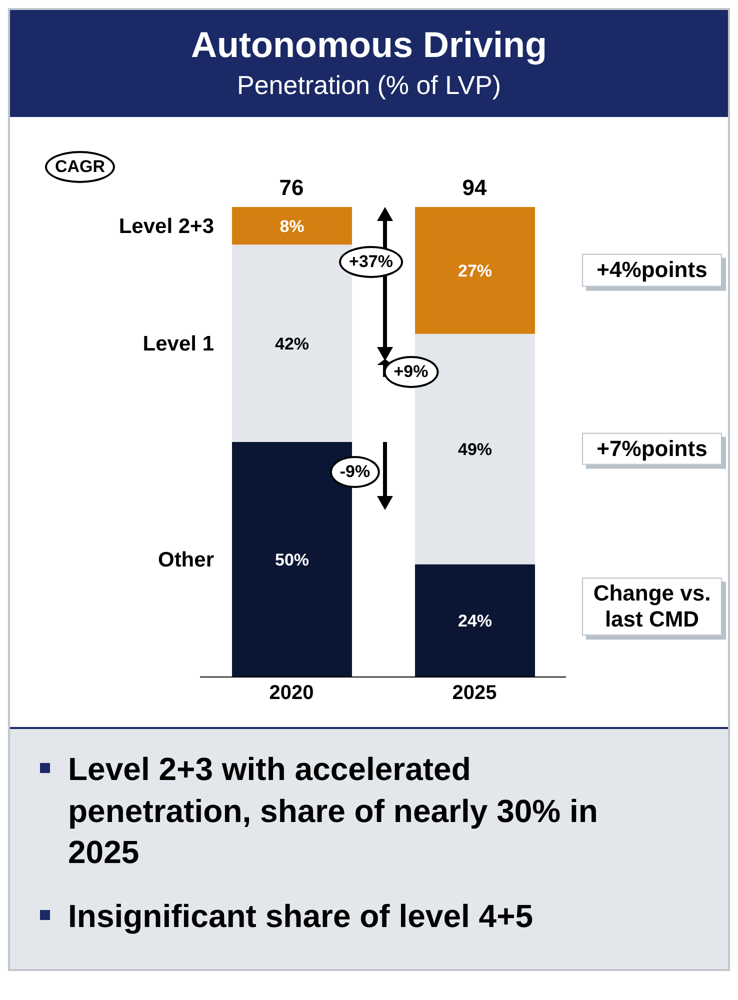  What do you see at coordinates (186, 560) in the screenshot?
I see `series-label: Other` at bounding box center [186, 560].